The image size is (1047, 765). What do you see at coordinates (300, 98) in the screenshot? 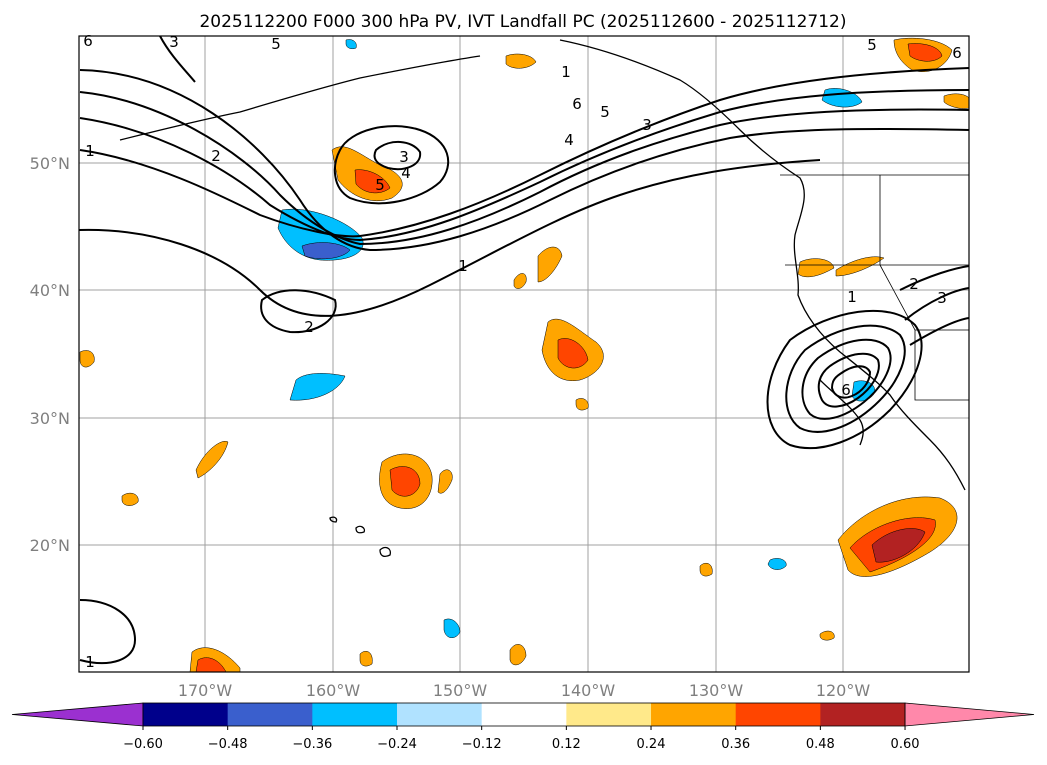
I see `aleutian-chain` at bounding box center [300, 98].